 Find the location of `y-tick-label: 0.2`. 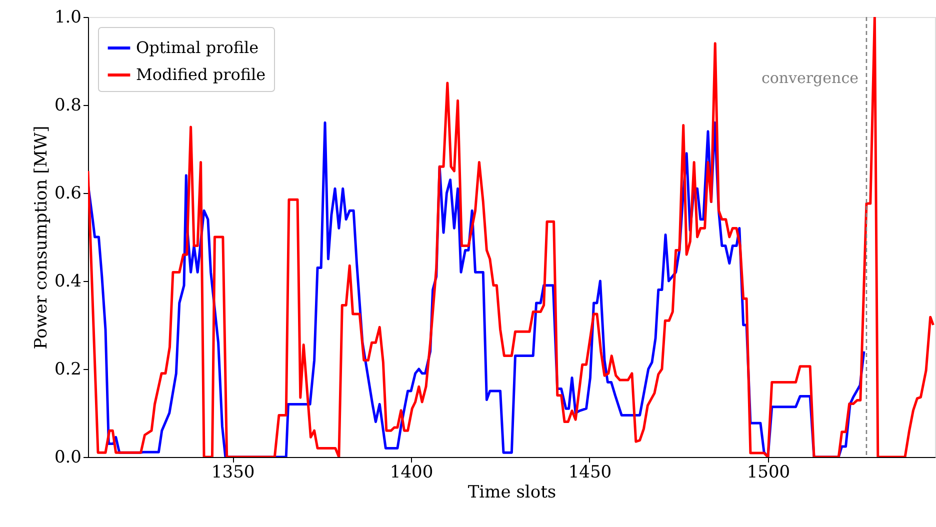

y-tick-label: 0.2 is located at coordinates (68, 370).